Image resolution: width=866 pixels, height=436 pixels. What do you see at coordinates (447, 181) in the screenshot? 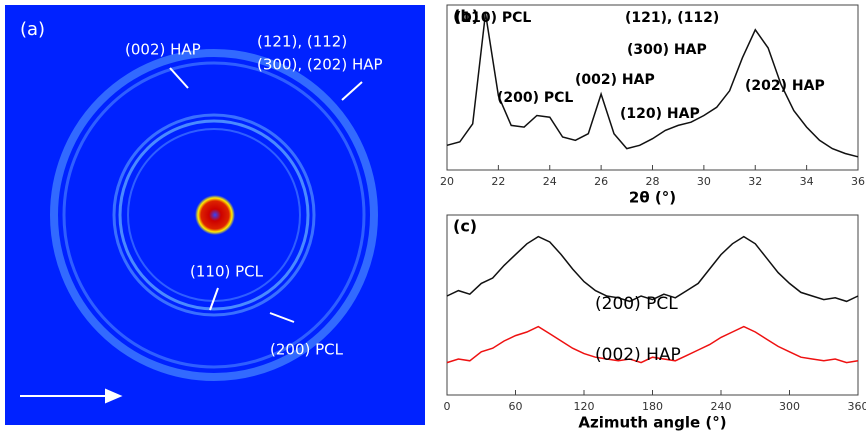
I see `x-tick-label: 20` at bounding box center [447, 181].